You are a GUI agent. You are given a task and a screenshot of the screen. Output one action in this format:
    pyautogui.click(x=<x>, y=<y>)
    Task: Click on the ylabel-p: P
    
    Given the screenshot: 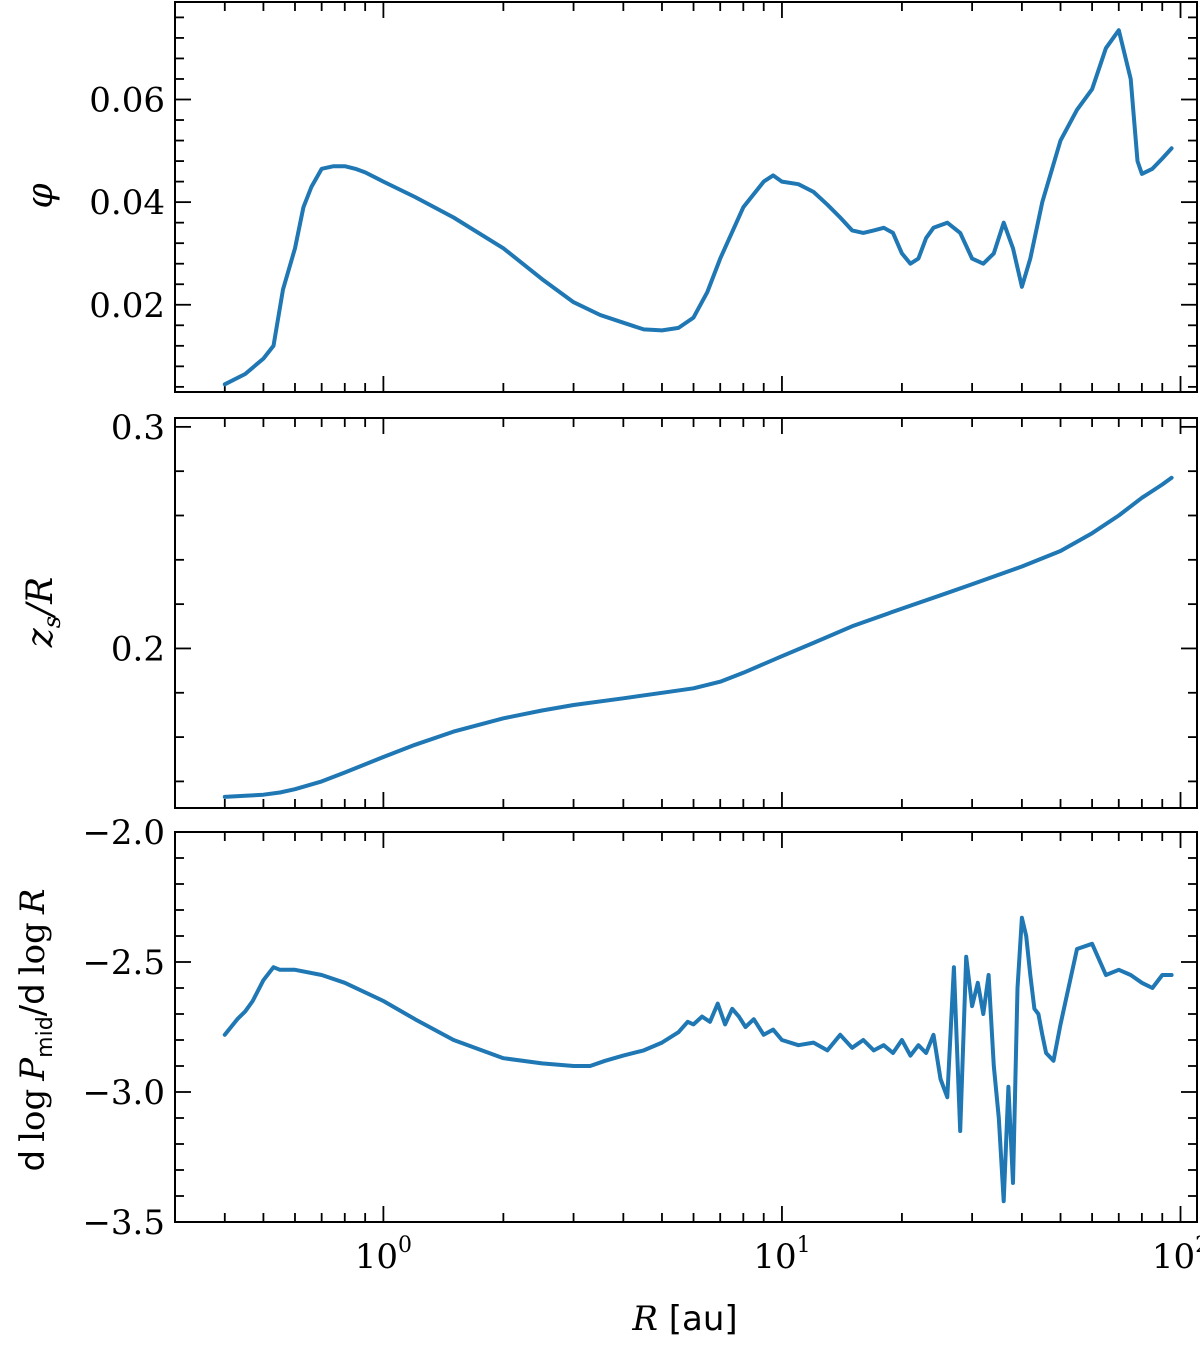 What is the action you would take?
    pyautogui.click(x=33, y=1069)
    